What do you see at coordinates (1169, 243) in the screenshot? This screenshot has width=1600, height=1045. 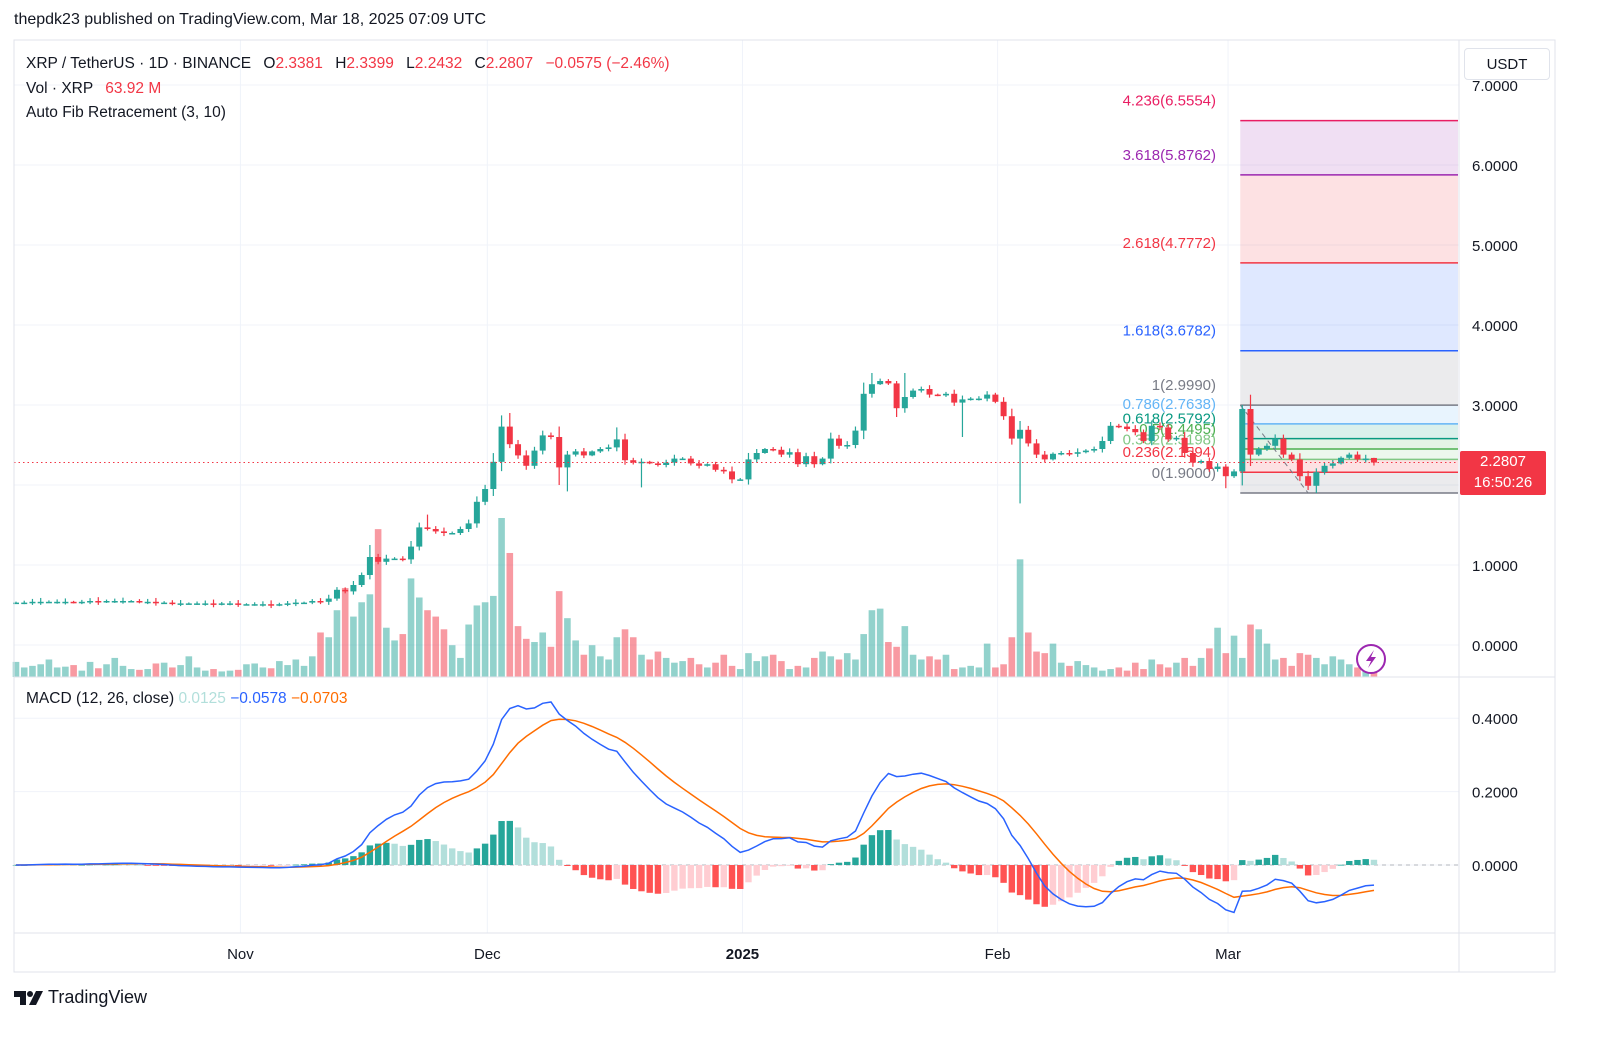 I see `fib-level-label: 2.618(4.7772)` at bounding box center [1169, 243].